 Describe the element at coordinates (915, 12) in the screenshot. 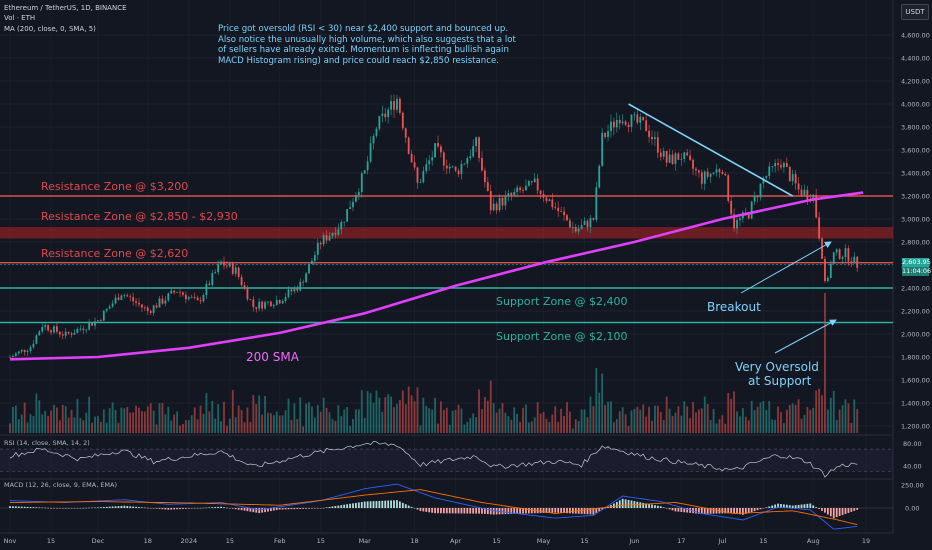

I see `currency-button: USDT` at that location.